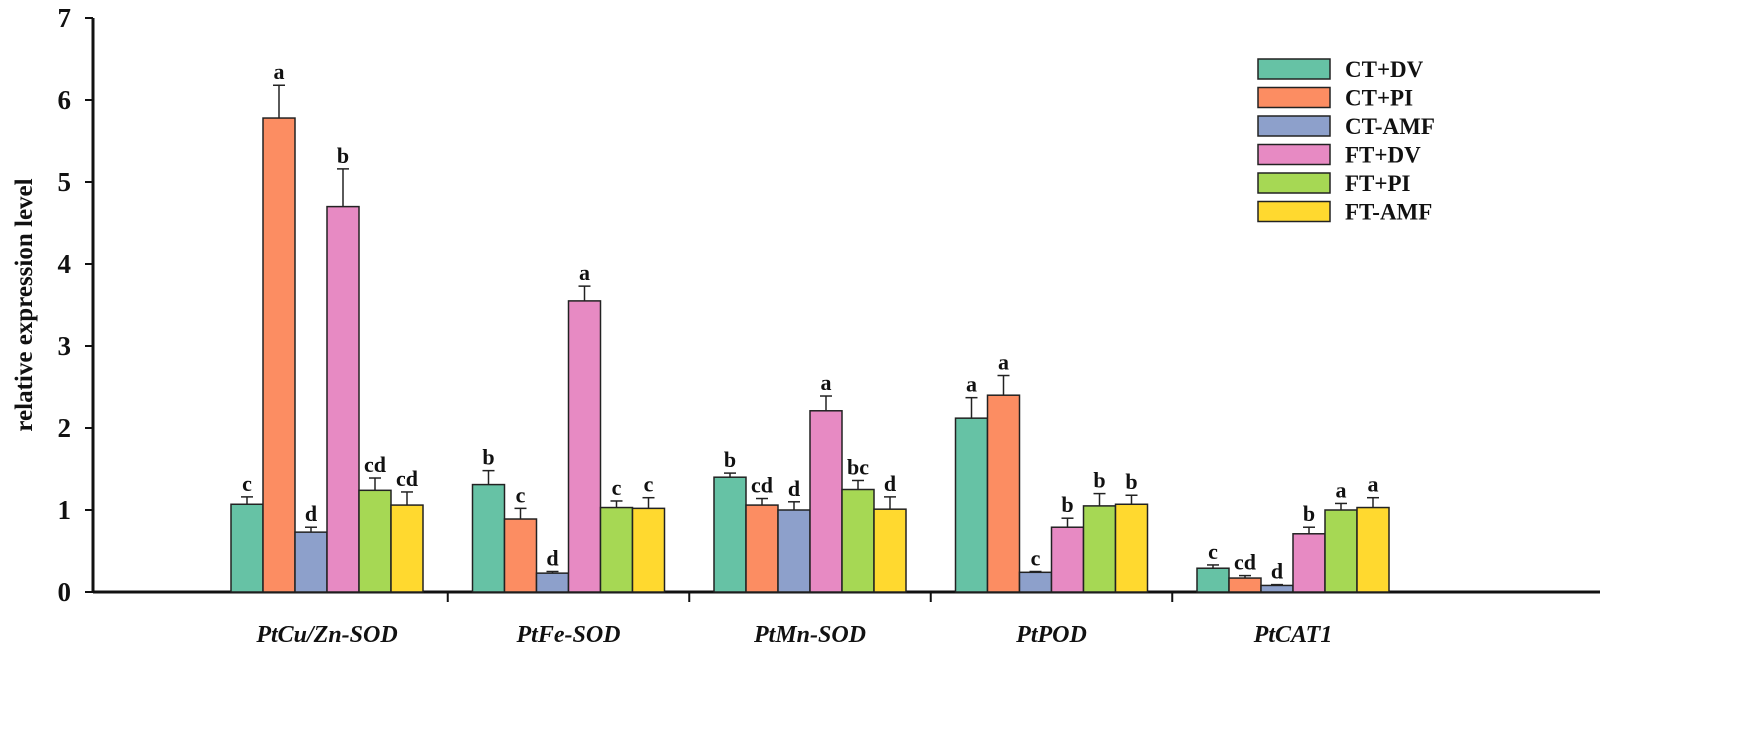 This screenshot has height=730, width=1760. I want to click on legend-label: FT-AMF, so click(1388, 212).